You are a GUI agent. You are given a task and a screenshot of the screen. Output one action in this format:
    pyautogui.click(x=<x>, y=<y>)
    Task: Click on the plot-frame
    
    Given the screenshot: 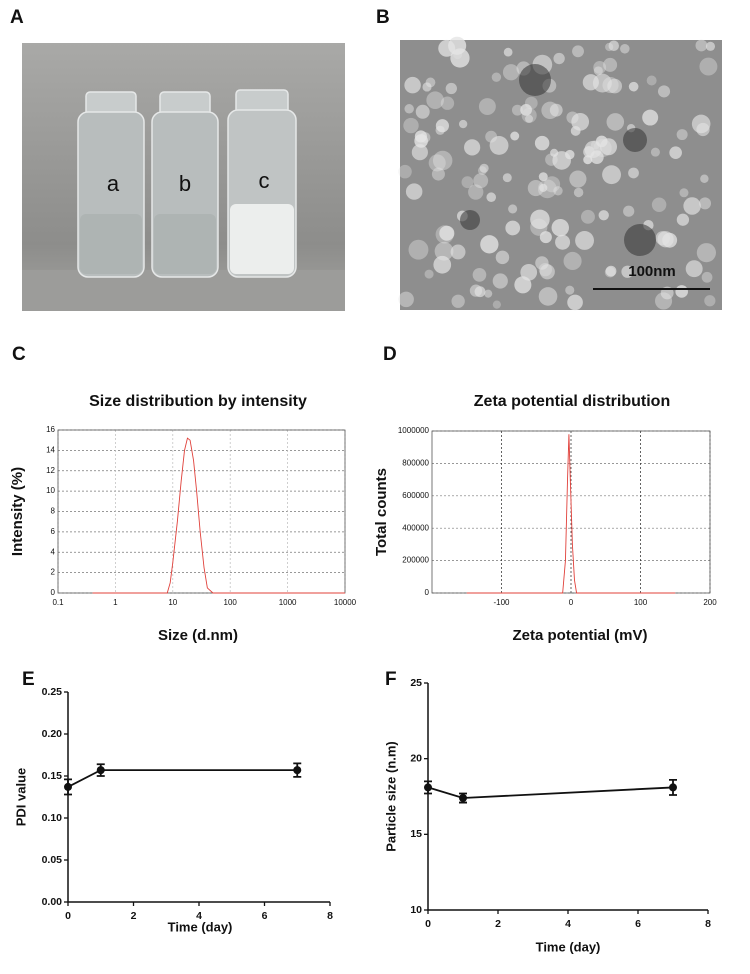 What is the action you would take?
    pyautogui.click(x=571, y=512)
    